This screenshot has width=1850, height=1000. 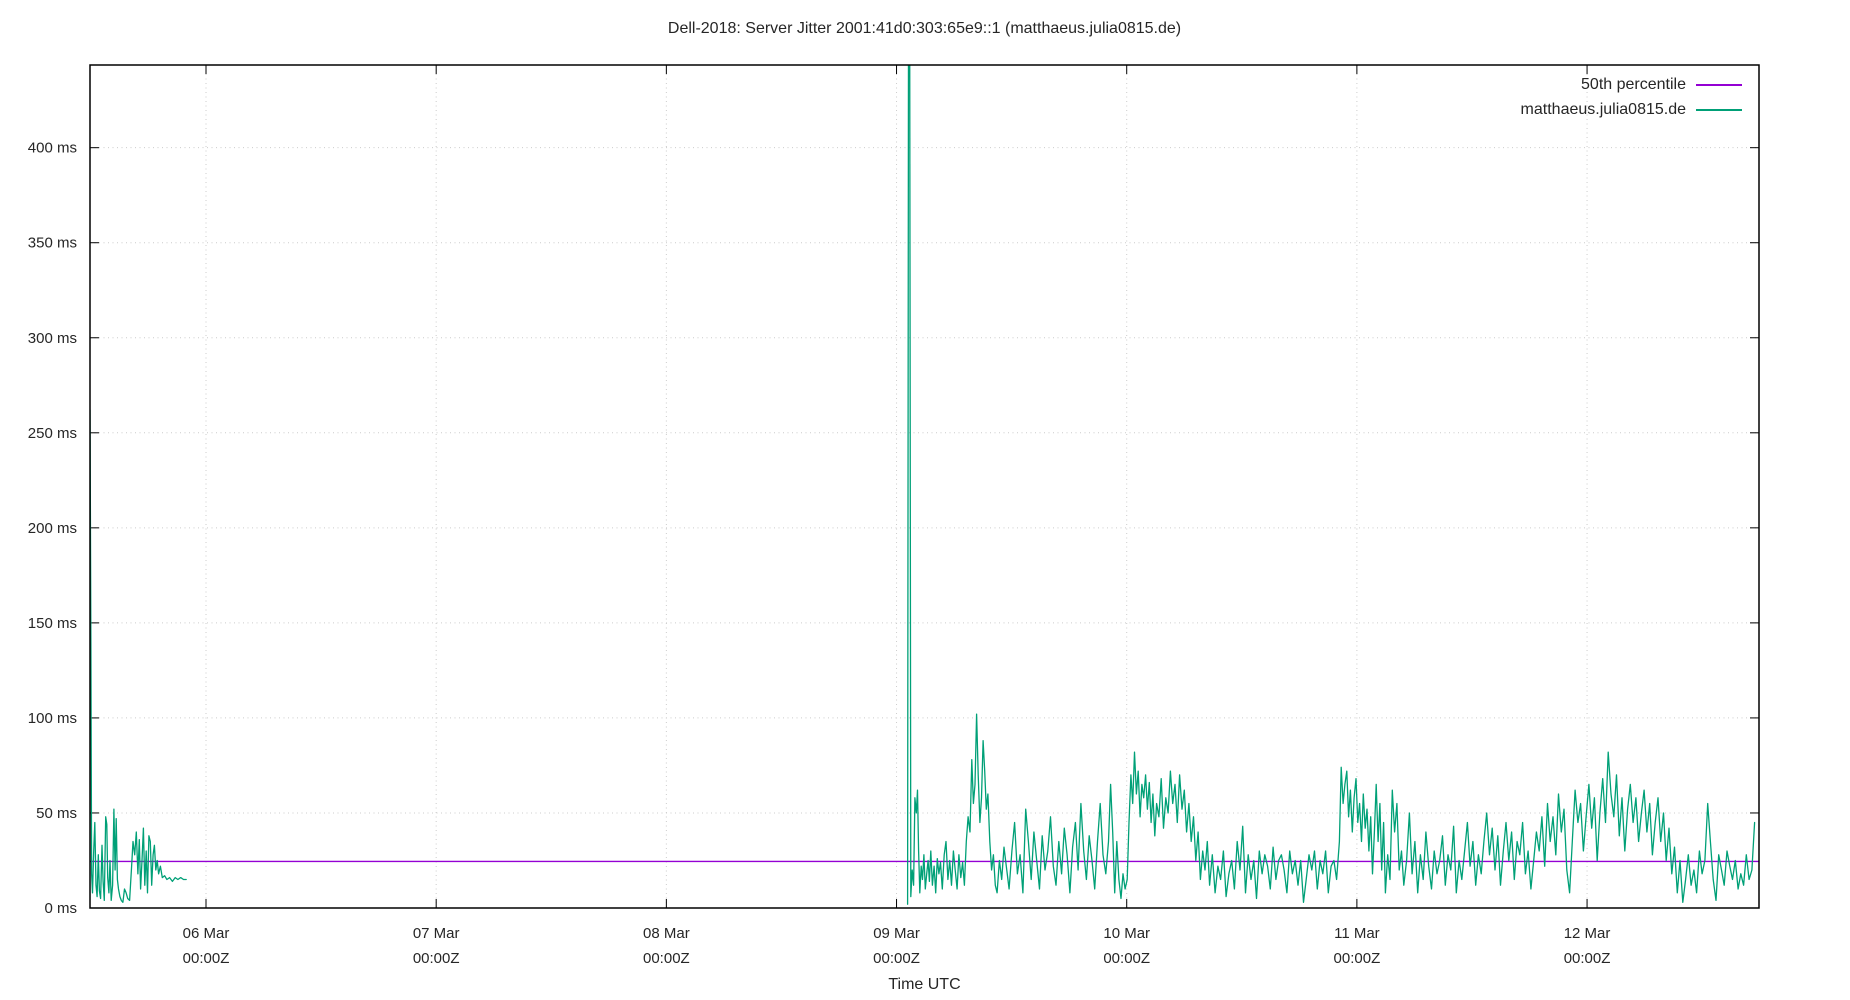 I want to click on y-tick-label: 300 ms, so click(x=52, y=338).